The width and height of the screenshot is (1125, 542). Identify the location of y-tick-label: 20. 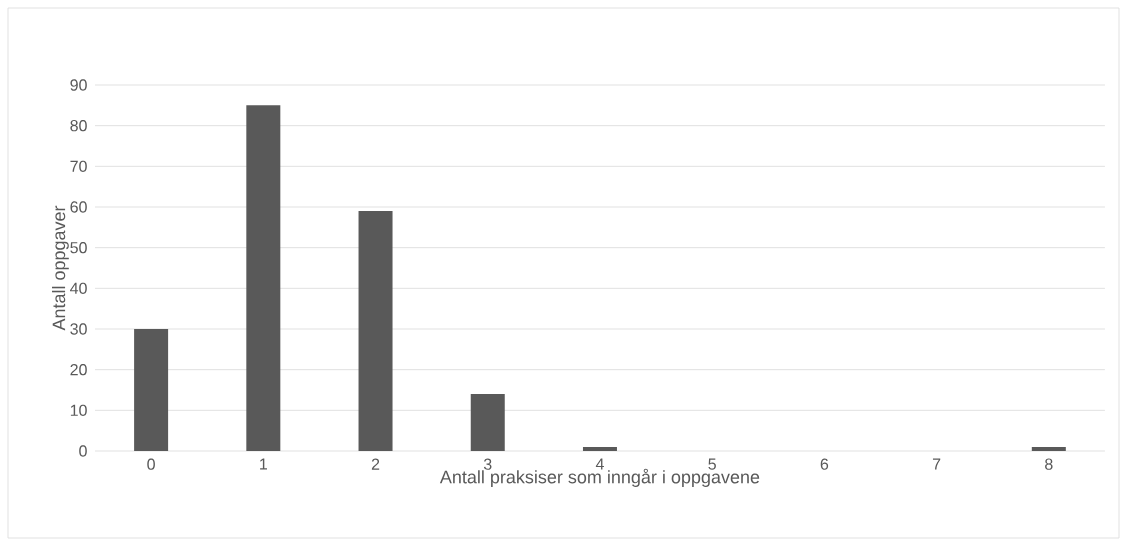
(78, 370).